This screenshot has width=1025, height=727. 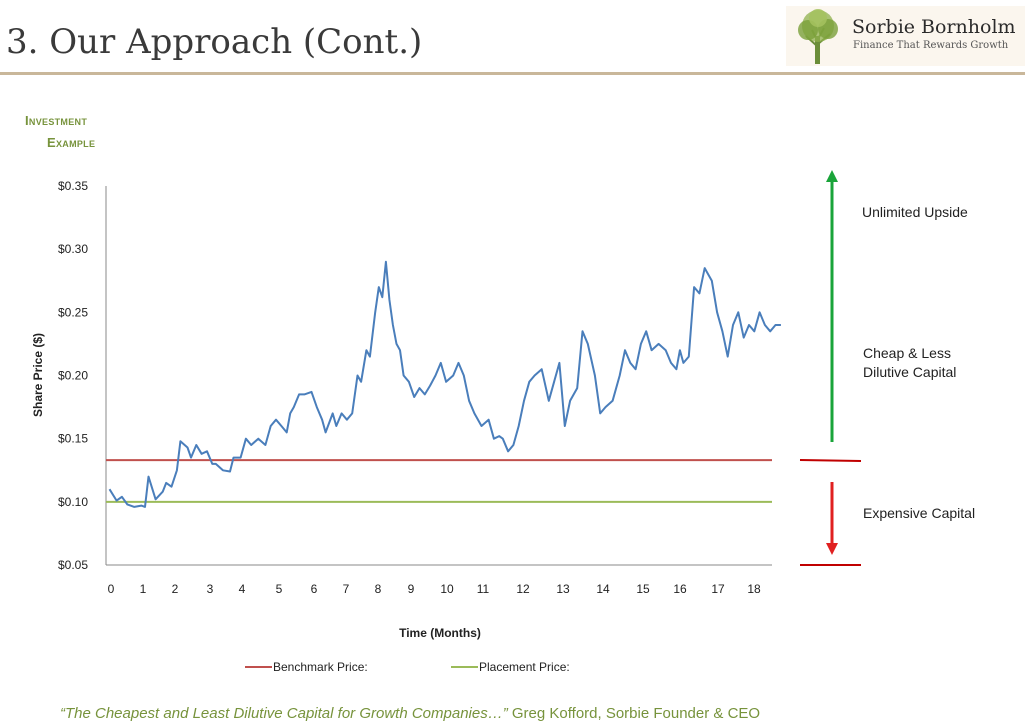 I want to click on x-axis-label: Time (Months), so click(x=440, y=633).